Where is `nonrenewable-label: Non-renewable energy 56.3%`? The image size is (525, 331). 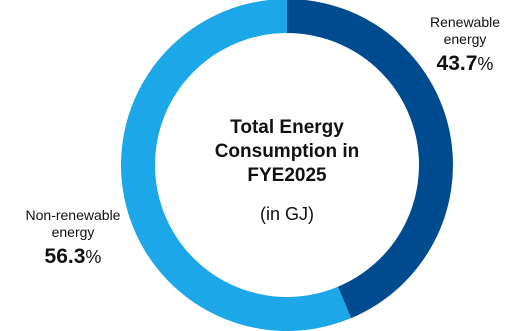 nonrenewable-label: Non-renewable energy 56.3% is located at coordinates (73, 238).